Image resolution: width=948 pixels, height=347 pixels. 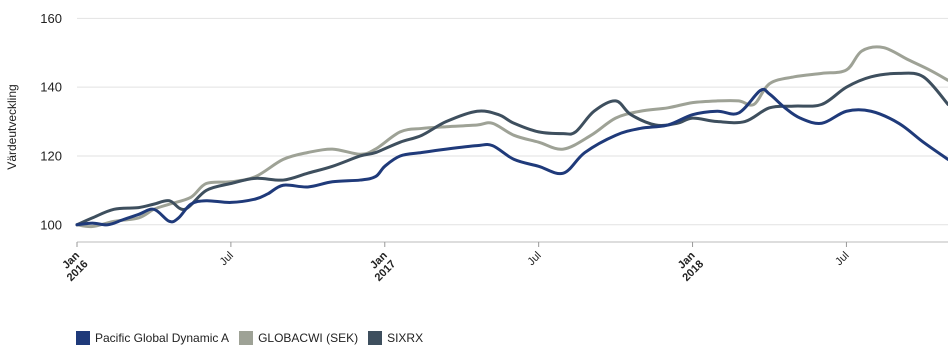 I want to click on legend-swatch-sixrx, so click(x=375, y=338).